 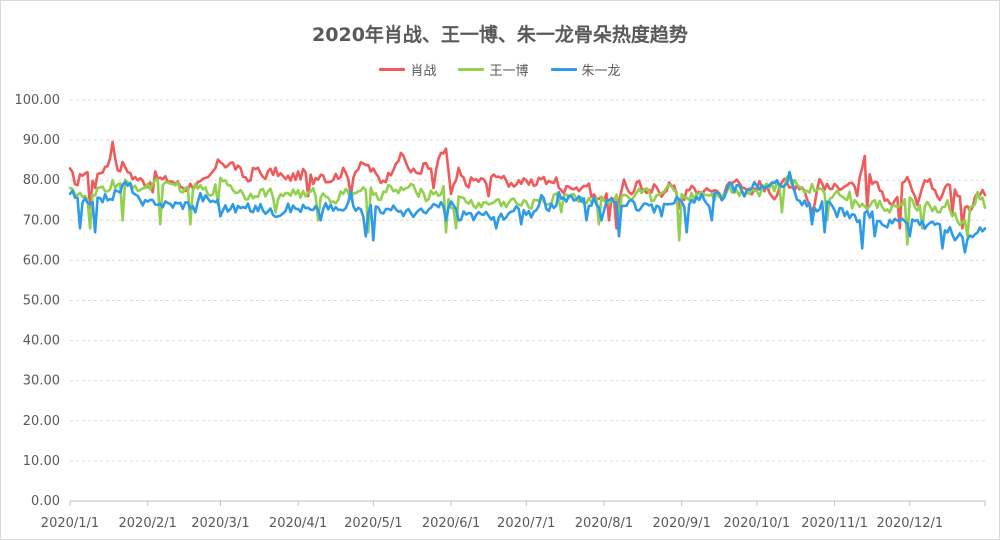 I want to click on x-tick-label: 2020/7/1, so click(x=526, y=523).